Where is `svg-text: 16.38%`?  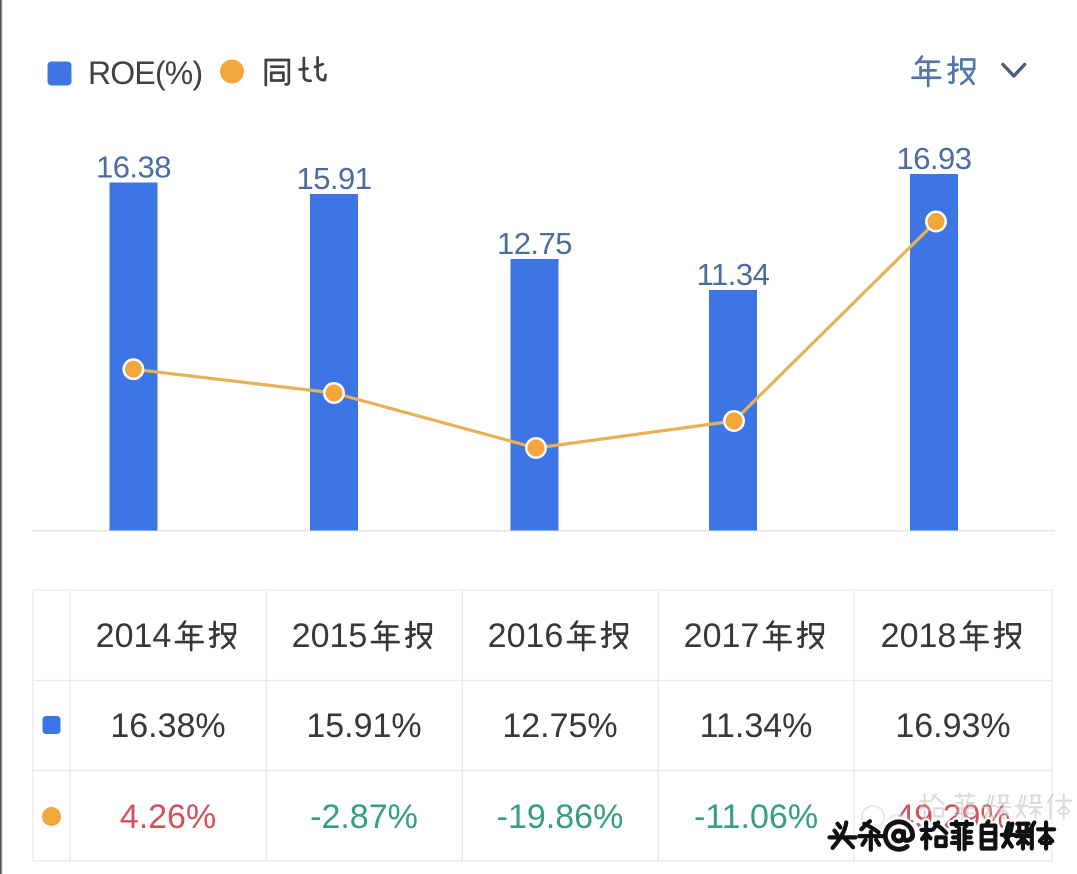
svg-text: 16.38% is located at coordinates (167, 726).